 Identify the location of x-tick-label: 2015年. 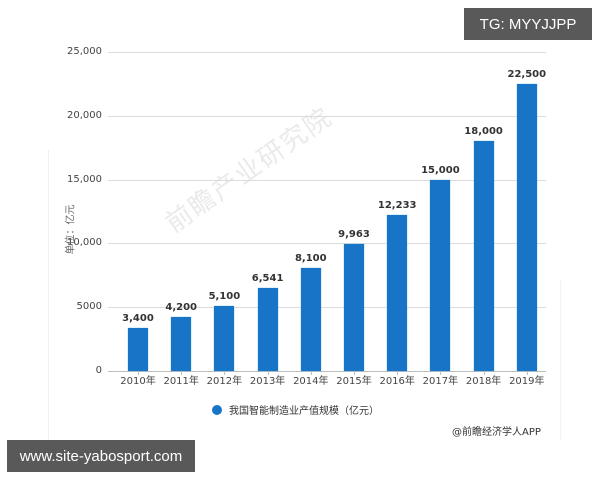
(354, 381).